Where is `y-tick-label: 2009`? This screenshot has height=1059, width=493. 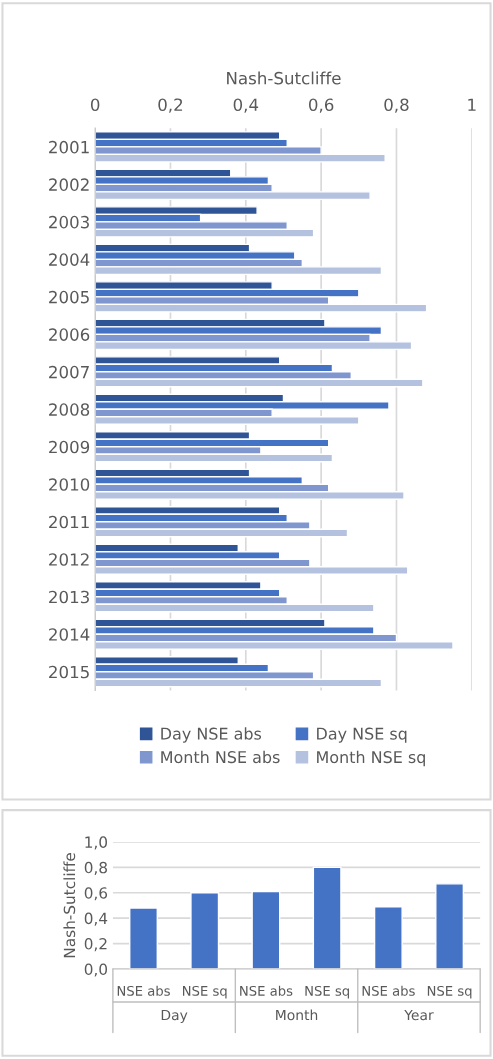
y-tick-label: 2009 is located at coordinates (69, 447).